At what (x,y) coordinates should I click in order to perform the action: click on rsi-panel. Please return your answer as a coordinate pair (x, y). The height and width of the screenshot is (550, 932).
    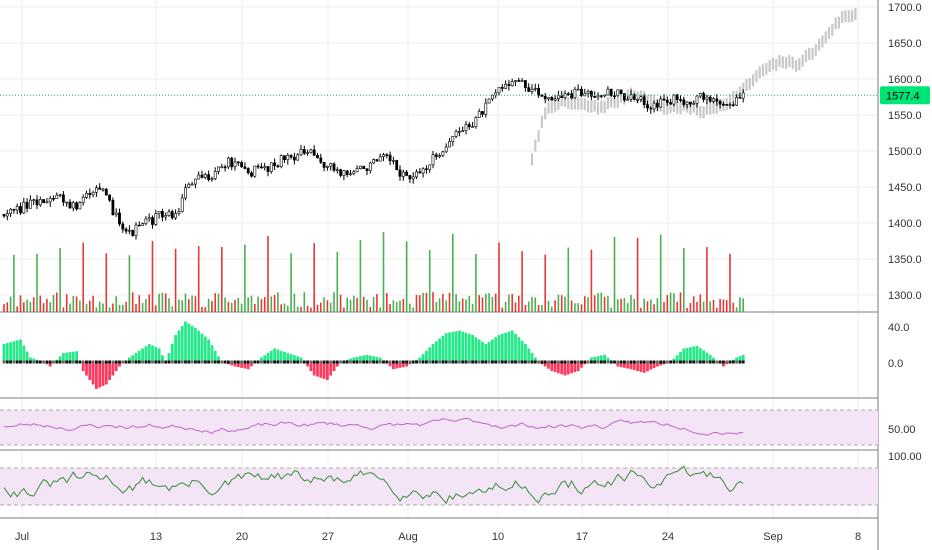
    Looking at the image, I should click on (439, 427).